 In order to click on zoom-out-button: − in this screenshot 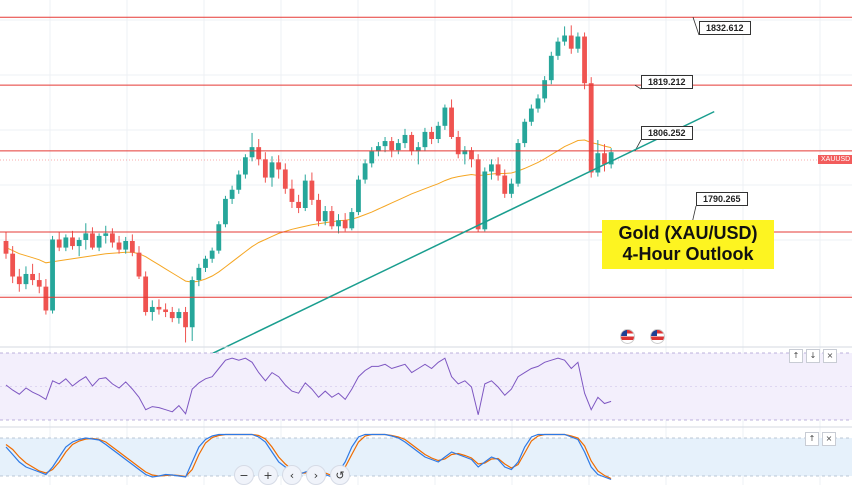, I will do `click(244, 475)`.